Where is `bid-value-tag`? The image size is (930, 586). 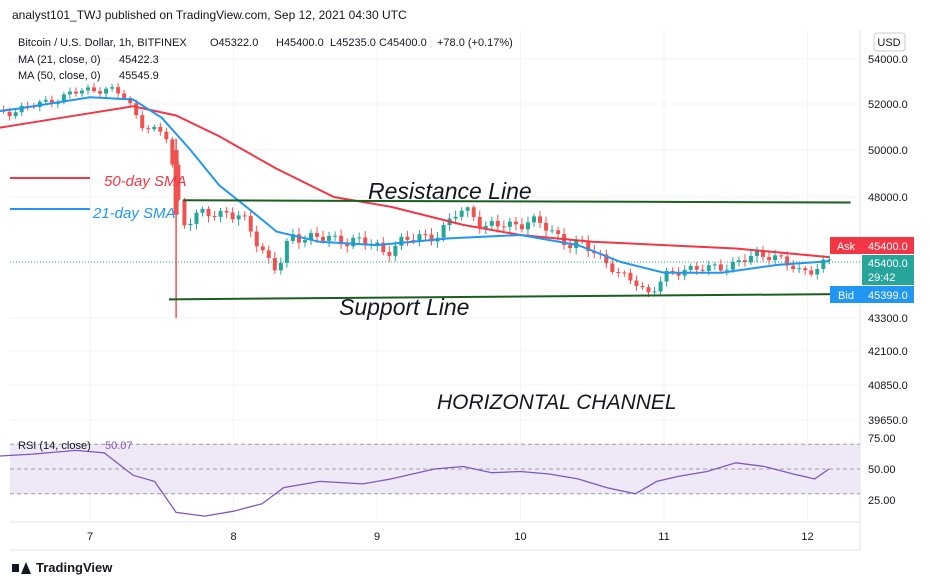
bid-value-tag is located at coordinates (888, 294).